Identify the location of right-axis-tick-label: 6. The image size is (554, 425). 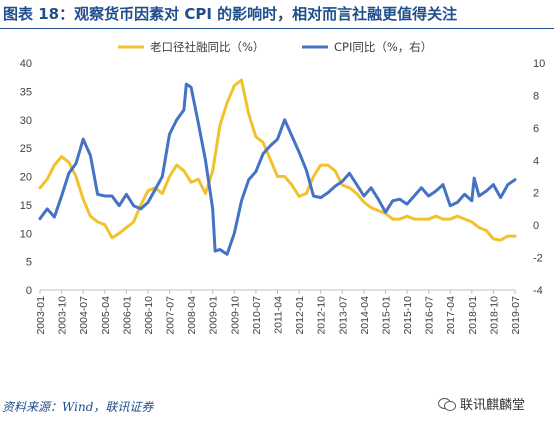
(536, 129).